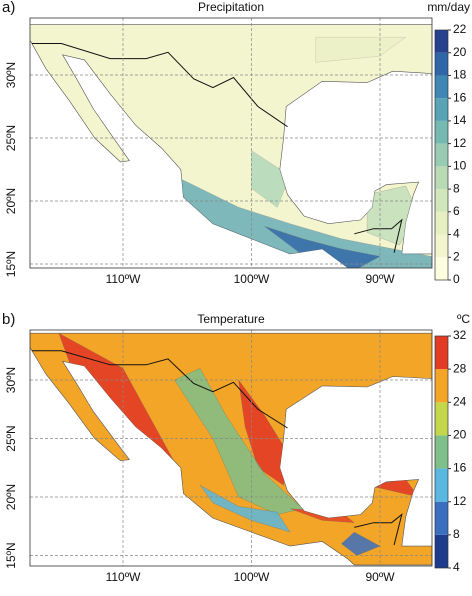 Image resolution: width=472 pixels, height=596 pixels. Describe the element at coordinates (463, 319) in the screenshot. I see `colorbar-unit: ºC` at that location.